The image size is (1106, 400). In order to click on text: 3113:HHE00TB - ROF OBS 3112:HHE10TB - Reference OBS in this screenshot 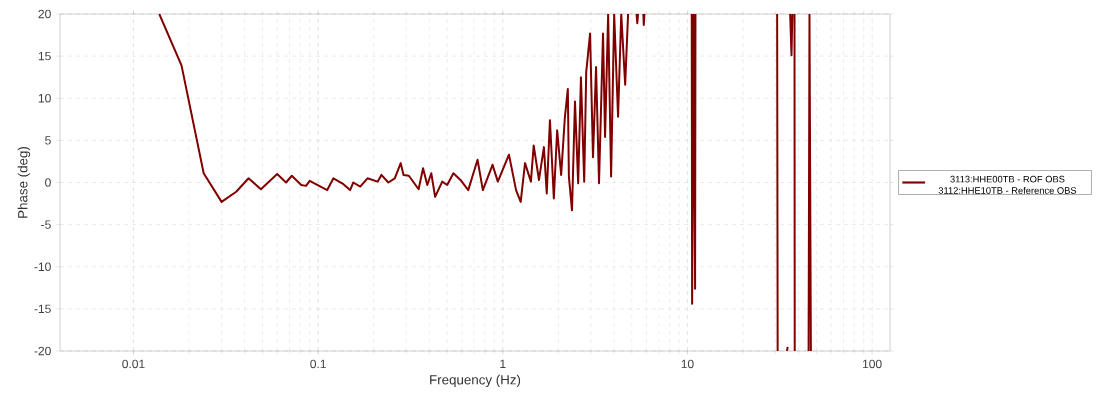, I will do `click(1007, 184)`.